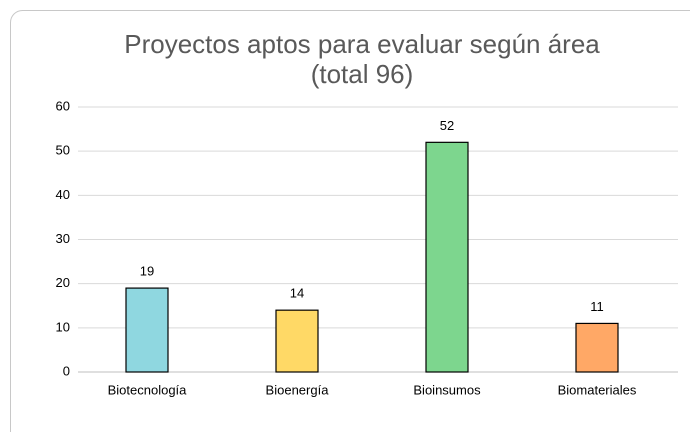 The height and width of the screenshot is (432, 690). I want to click on y-tick-label: 10, so click(63, 326).